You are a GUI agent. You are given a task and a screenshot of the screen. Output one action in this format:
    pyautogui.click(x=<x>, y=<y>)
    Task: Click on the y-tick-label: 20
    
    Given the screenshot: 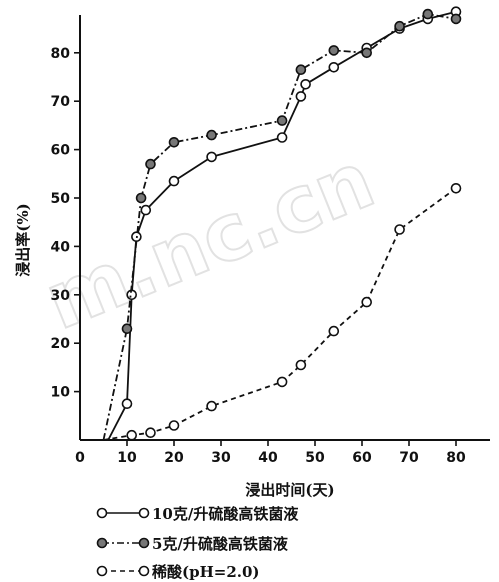 What is the action you would take?
    pyautogui.click(x=61, y=344)
    